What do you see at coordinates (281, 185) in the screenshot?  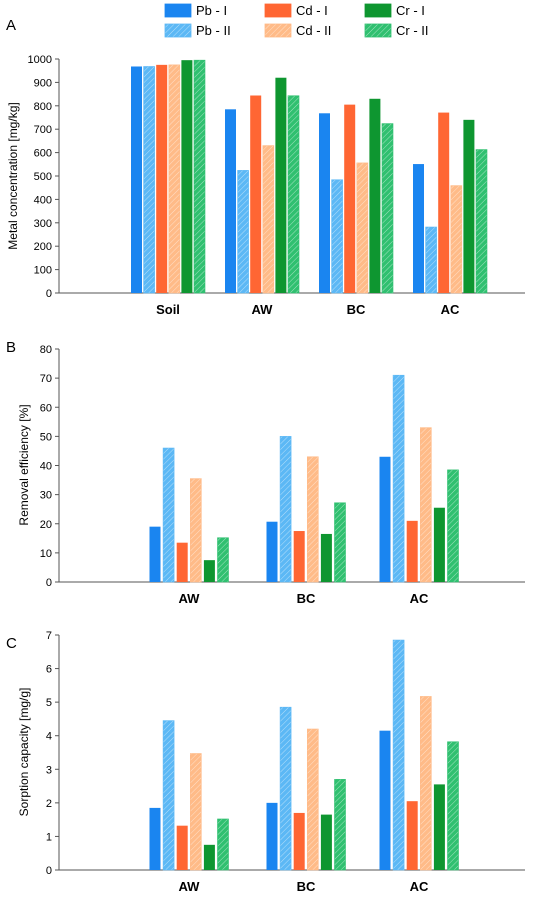 I see `panel-a-bar-aw-cr-i` at bounding box center [281, 185].